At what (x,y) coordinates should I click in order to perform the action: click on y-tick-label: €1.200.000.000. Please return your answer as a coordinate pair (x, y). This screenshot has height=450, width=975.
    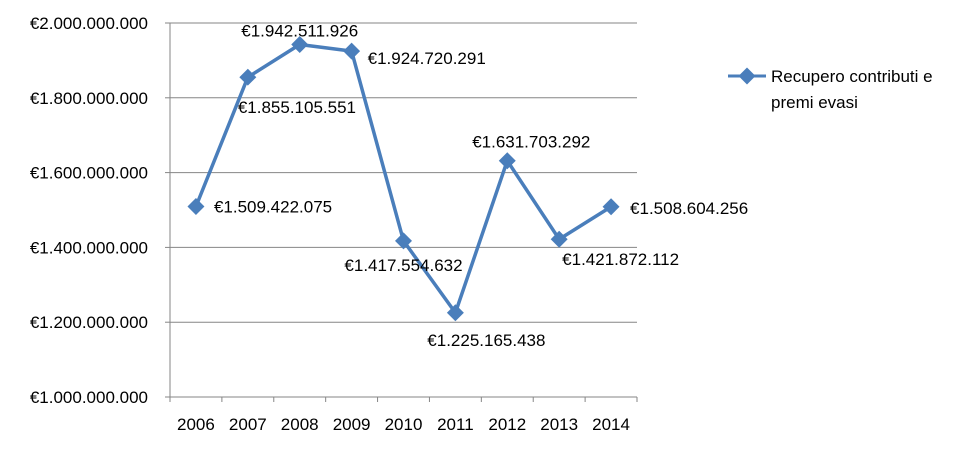
    Looking at the image, I should click on (89, 322).